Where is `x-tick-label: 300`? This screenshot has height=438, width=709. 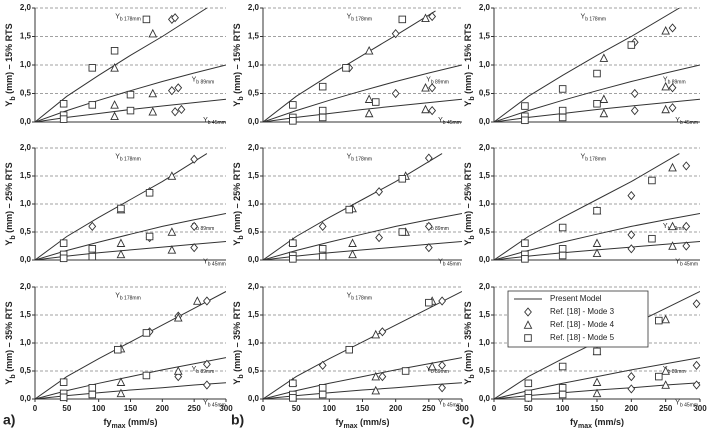 x-tick-label: 300 is located at coordinates (462, 408).